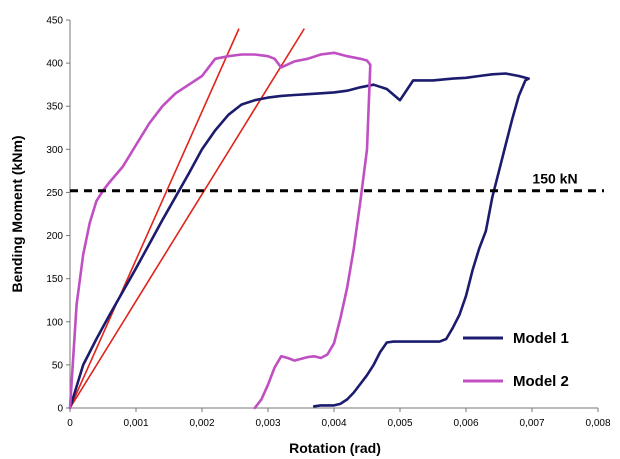 The width and height of the screenshot is (620, 459). I want to click on x-tick-label: 0,002, so click(201, 423).